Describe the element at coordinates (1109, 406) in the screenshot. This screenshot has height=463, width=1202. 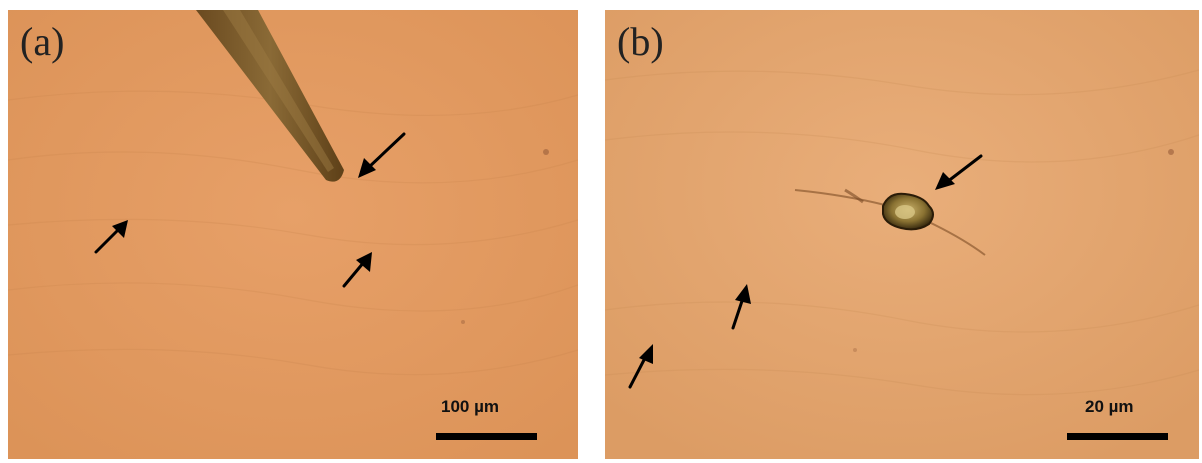
I see `scale-bar-label-b: 20 µm` at that location.